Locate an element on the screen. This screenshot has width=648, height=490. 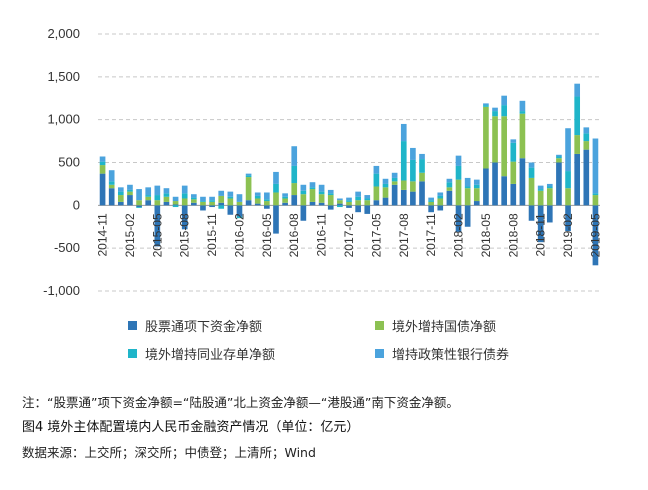
x-tick-label: 2016-08 is located at coordinates (294, 235).